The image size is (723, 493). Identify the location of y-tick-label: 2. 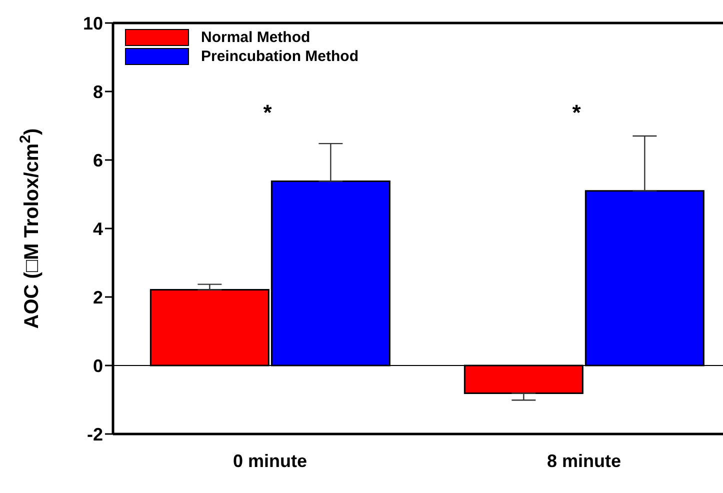
(97, 297).